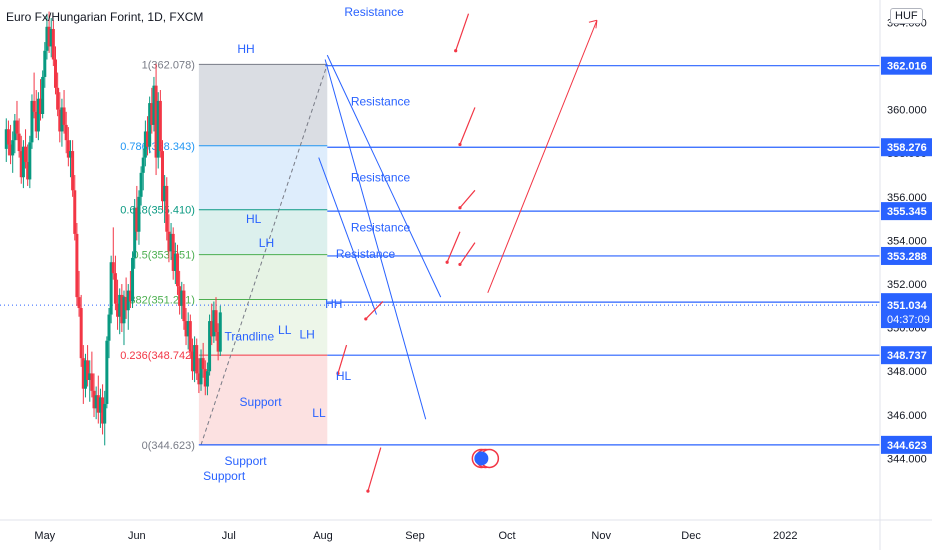  I want to click on x-tick-label: Jun, so click(137, 536).